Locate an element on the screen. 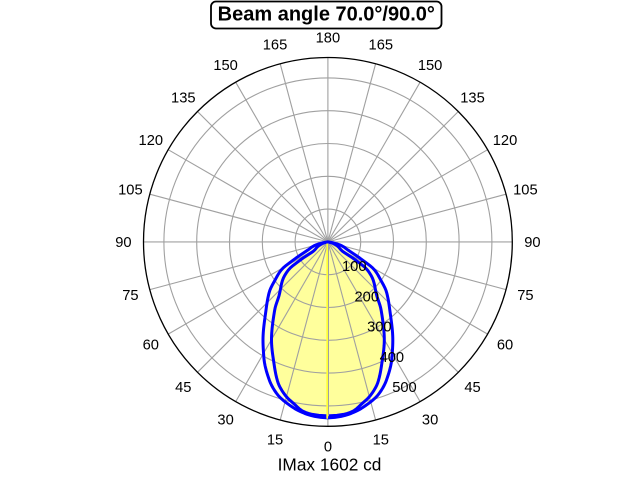  svg-text: 400 is located at coordinates (392, 358).